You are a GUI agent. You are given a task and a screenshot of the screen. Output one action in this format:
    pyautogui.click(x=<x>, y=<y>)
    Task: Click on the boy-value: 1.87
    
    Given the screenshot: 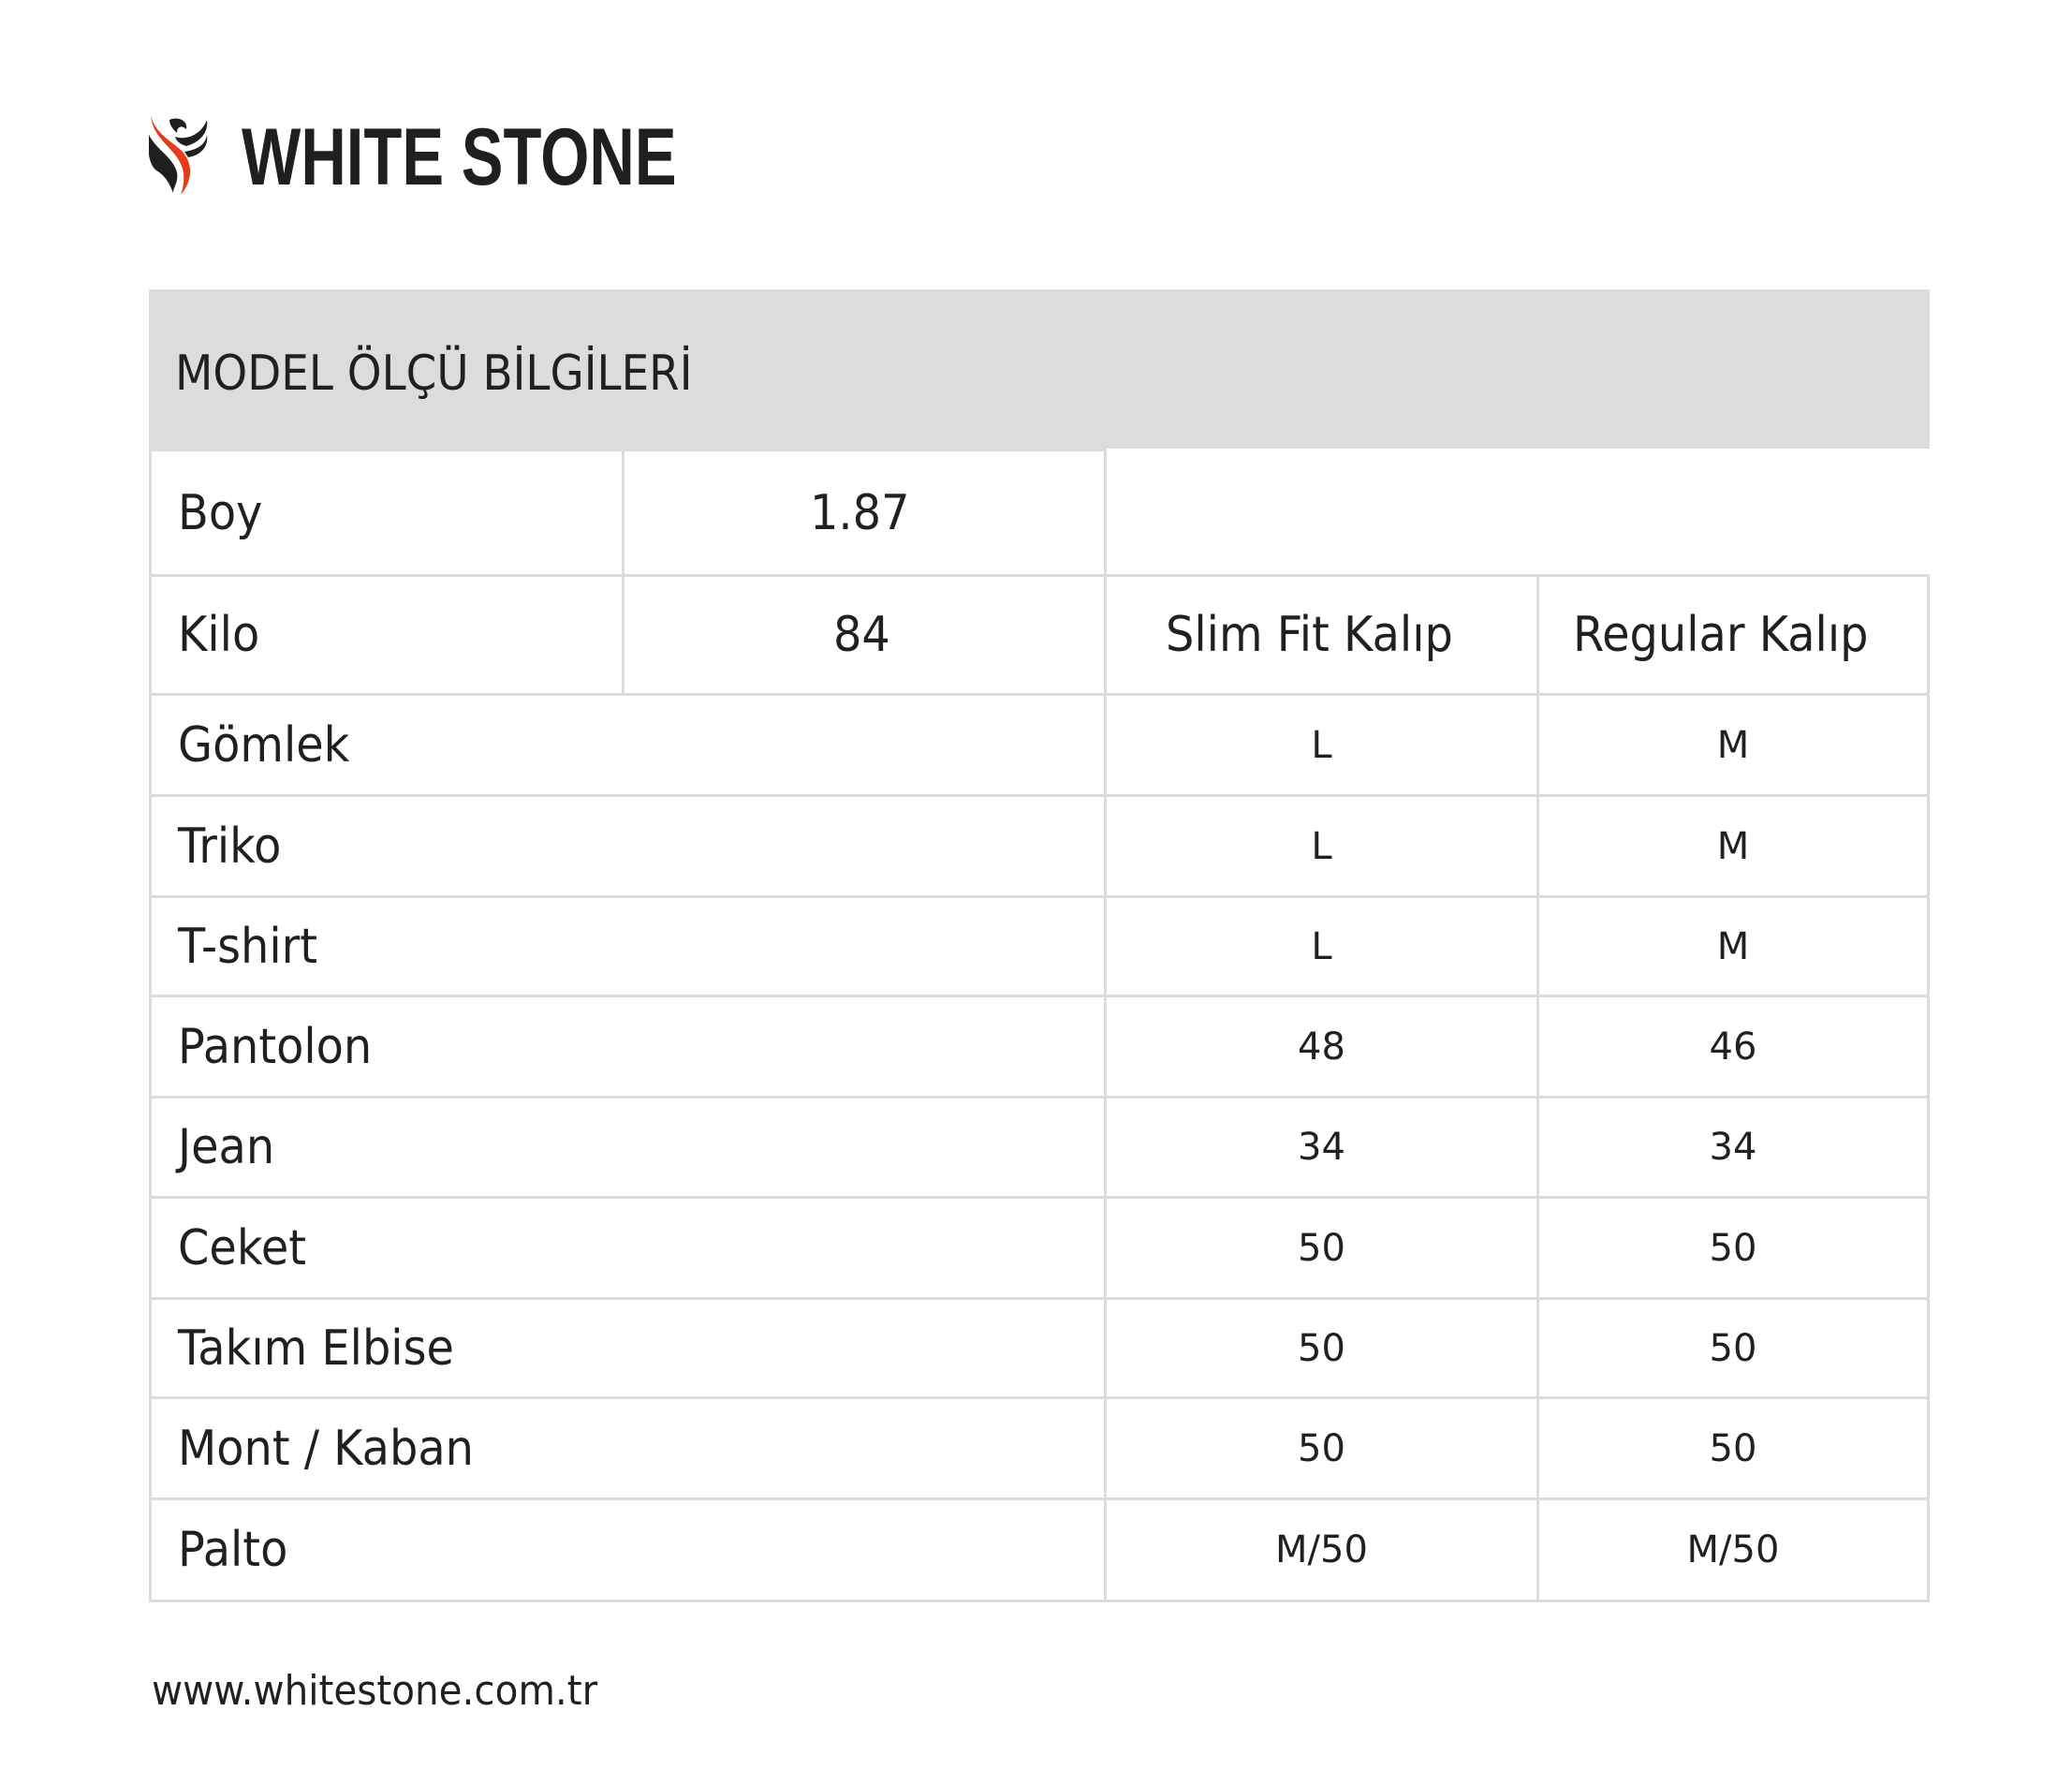 What is the action you would take?
    pyautogui.click(x=864, y=513)
    